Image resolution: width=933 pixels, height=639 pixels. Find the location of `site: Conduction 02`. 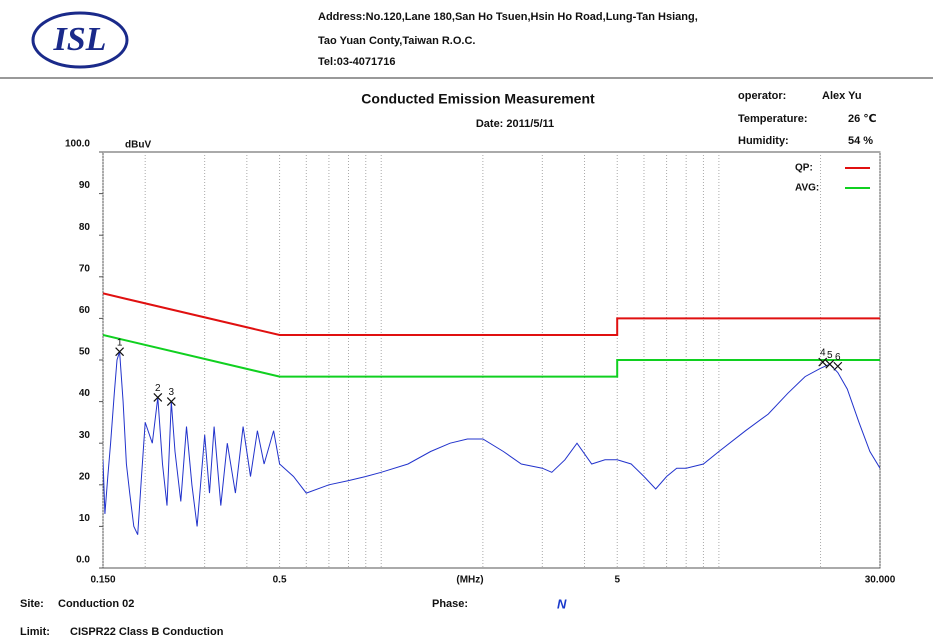

site: Conduction 02 is located at coordinates (96, 604).